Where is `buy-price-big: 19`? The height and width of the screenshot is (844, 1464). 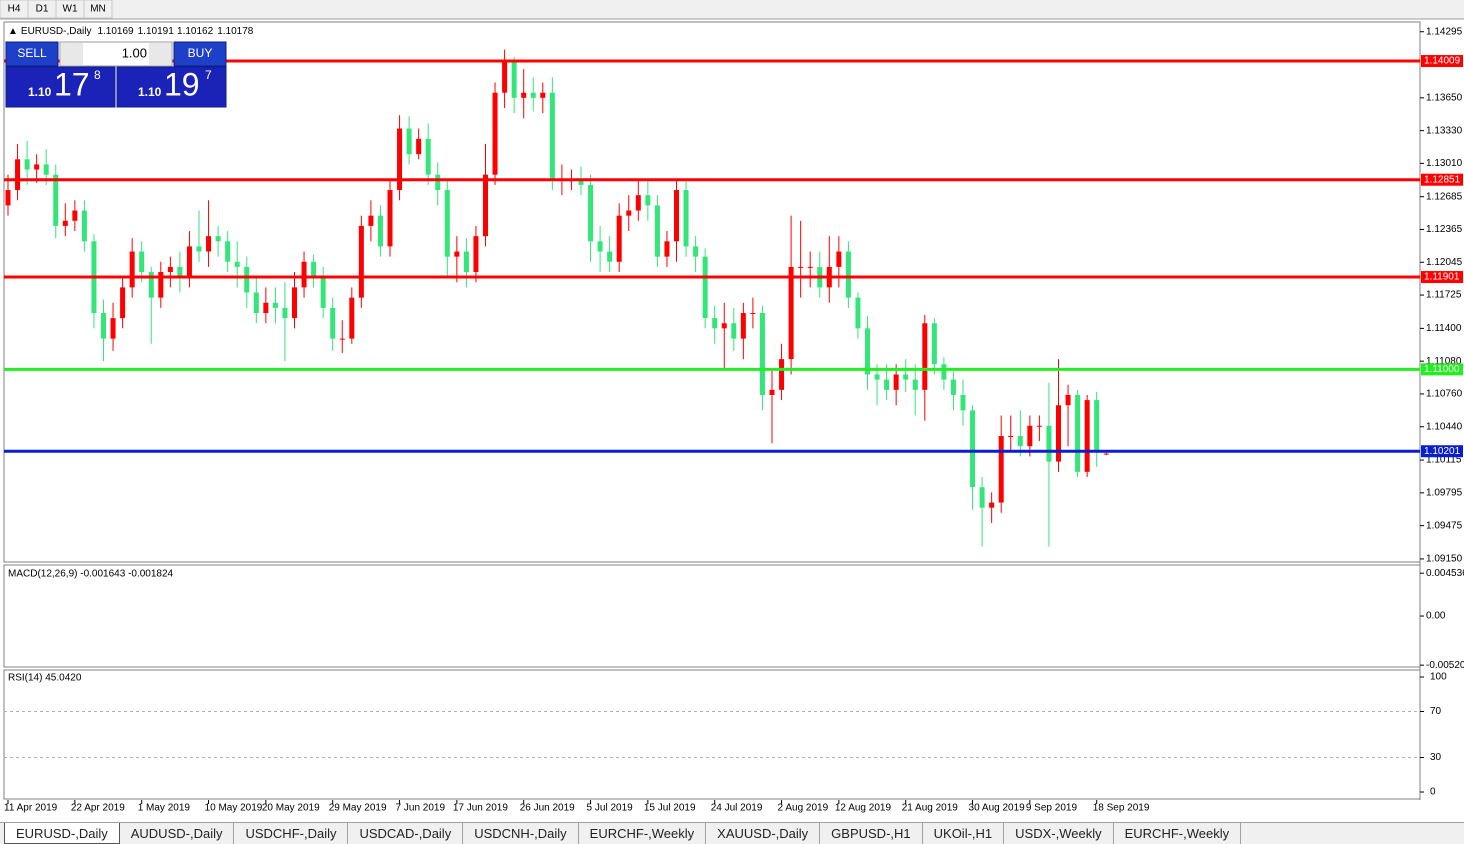 buy-price-big: 19 is located at coordinates (182, 84).